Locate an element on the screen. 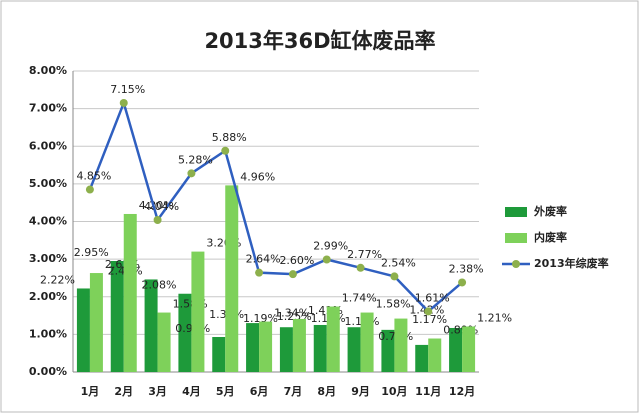 This screenshot has height=417, width=639. x-tick-label: 1月 is located at coordinates (90, 391).